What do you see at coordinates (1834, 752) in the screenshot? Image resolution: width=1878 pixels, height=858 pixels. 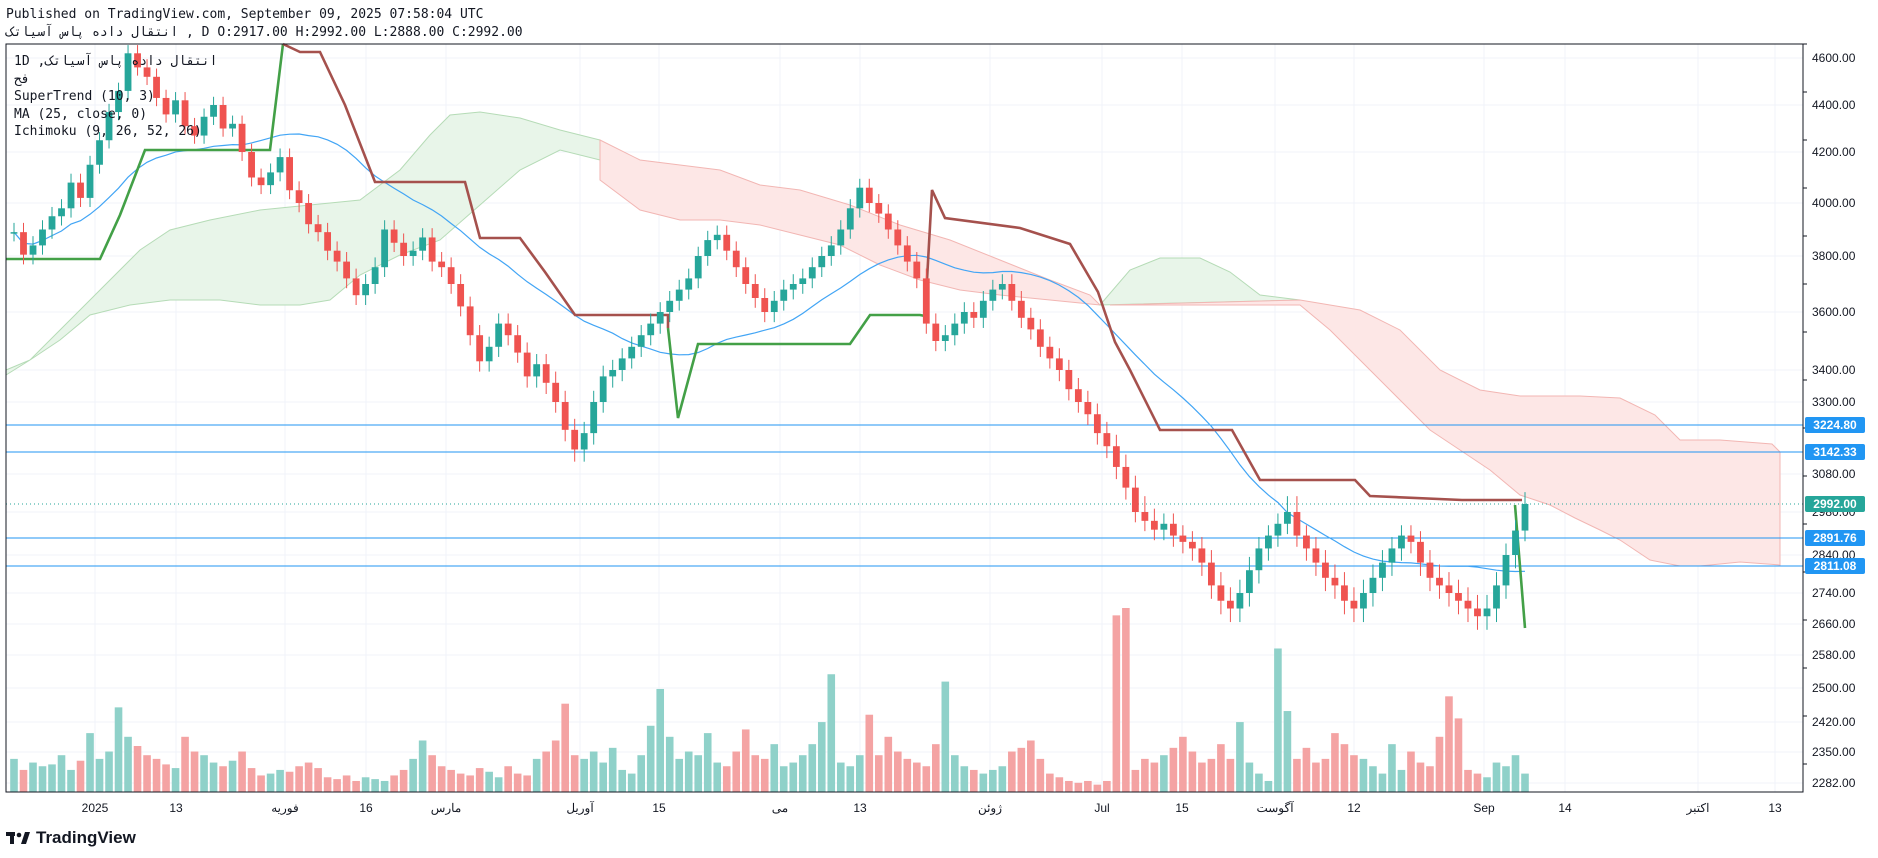 I see `y-tick-label: 2350.00` at bounding box center [1834, 752].